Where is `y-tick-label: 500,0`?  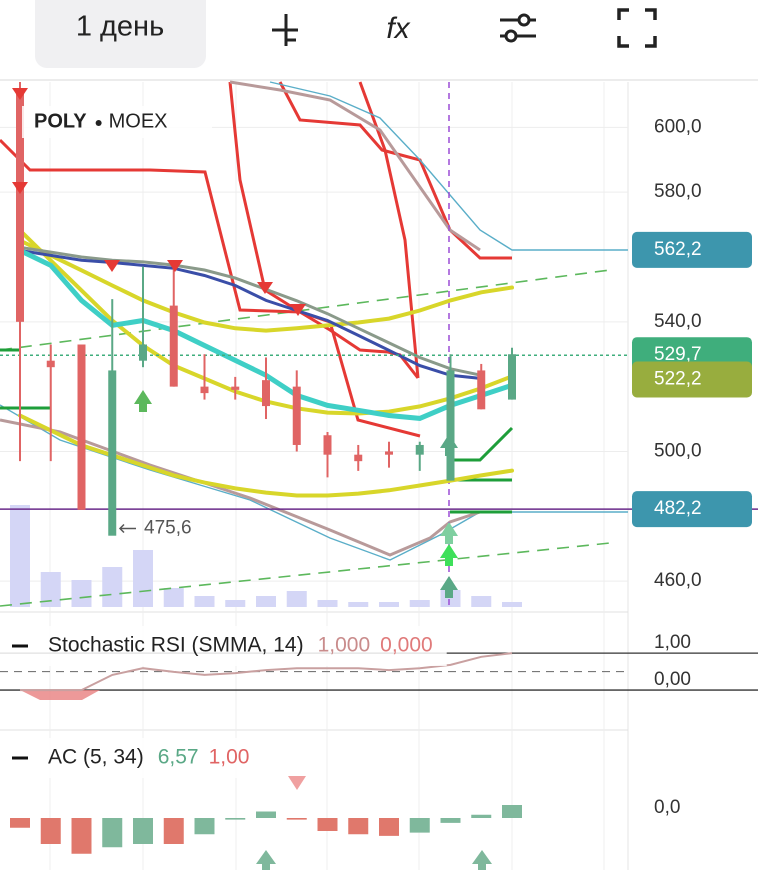 y-tick-label: 500,0 is located at coordinates (678, 450).